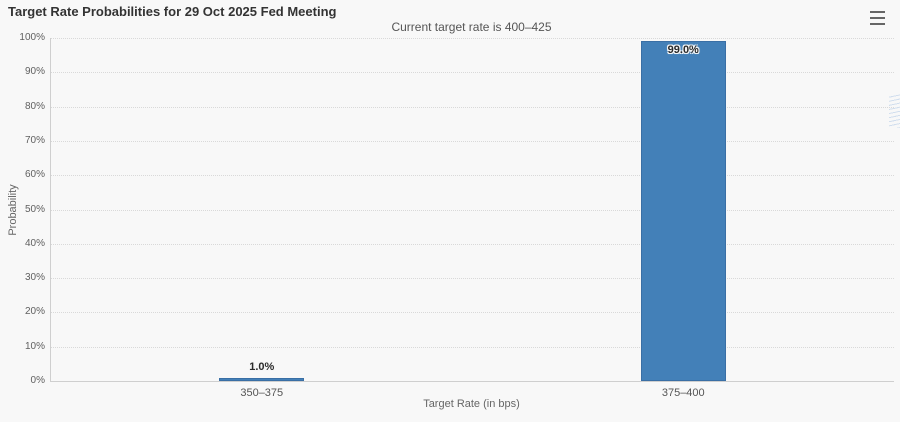 Image resolution: width=900 pixels, height=422 pixels. What do you see at coordinates (34, 312) in the screenshot?
I see `y-axis-tick-label: 20%` at bounding box center [34, 312].